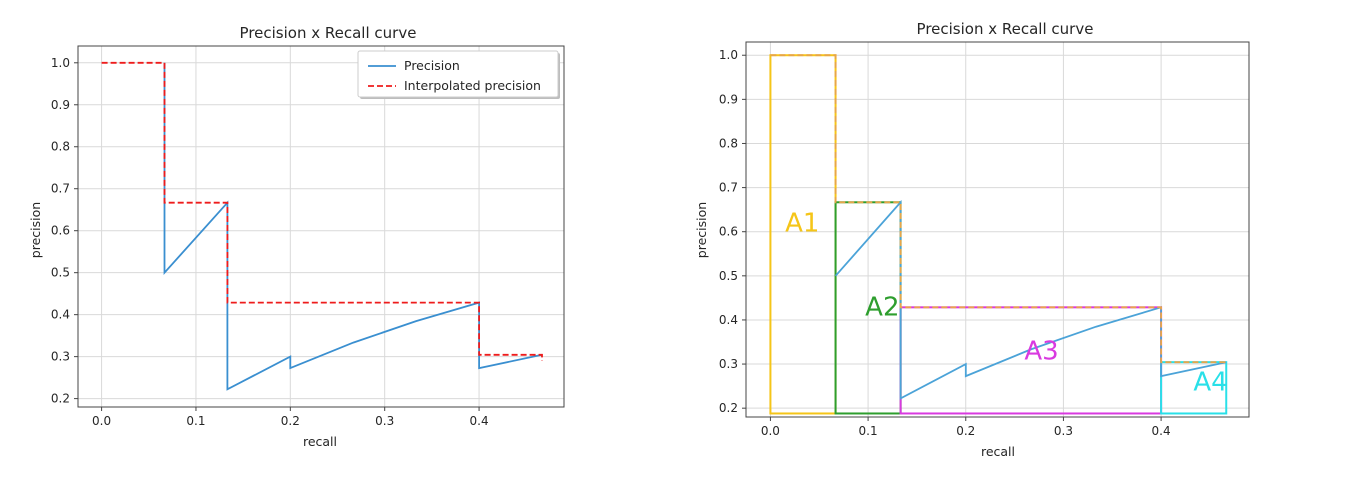 The image size is (1358, 489). Describe the element at coordinates (384, 421) in the screenshot. I see `x-tick-label-left-3: 0.3` at that location.